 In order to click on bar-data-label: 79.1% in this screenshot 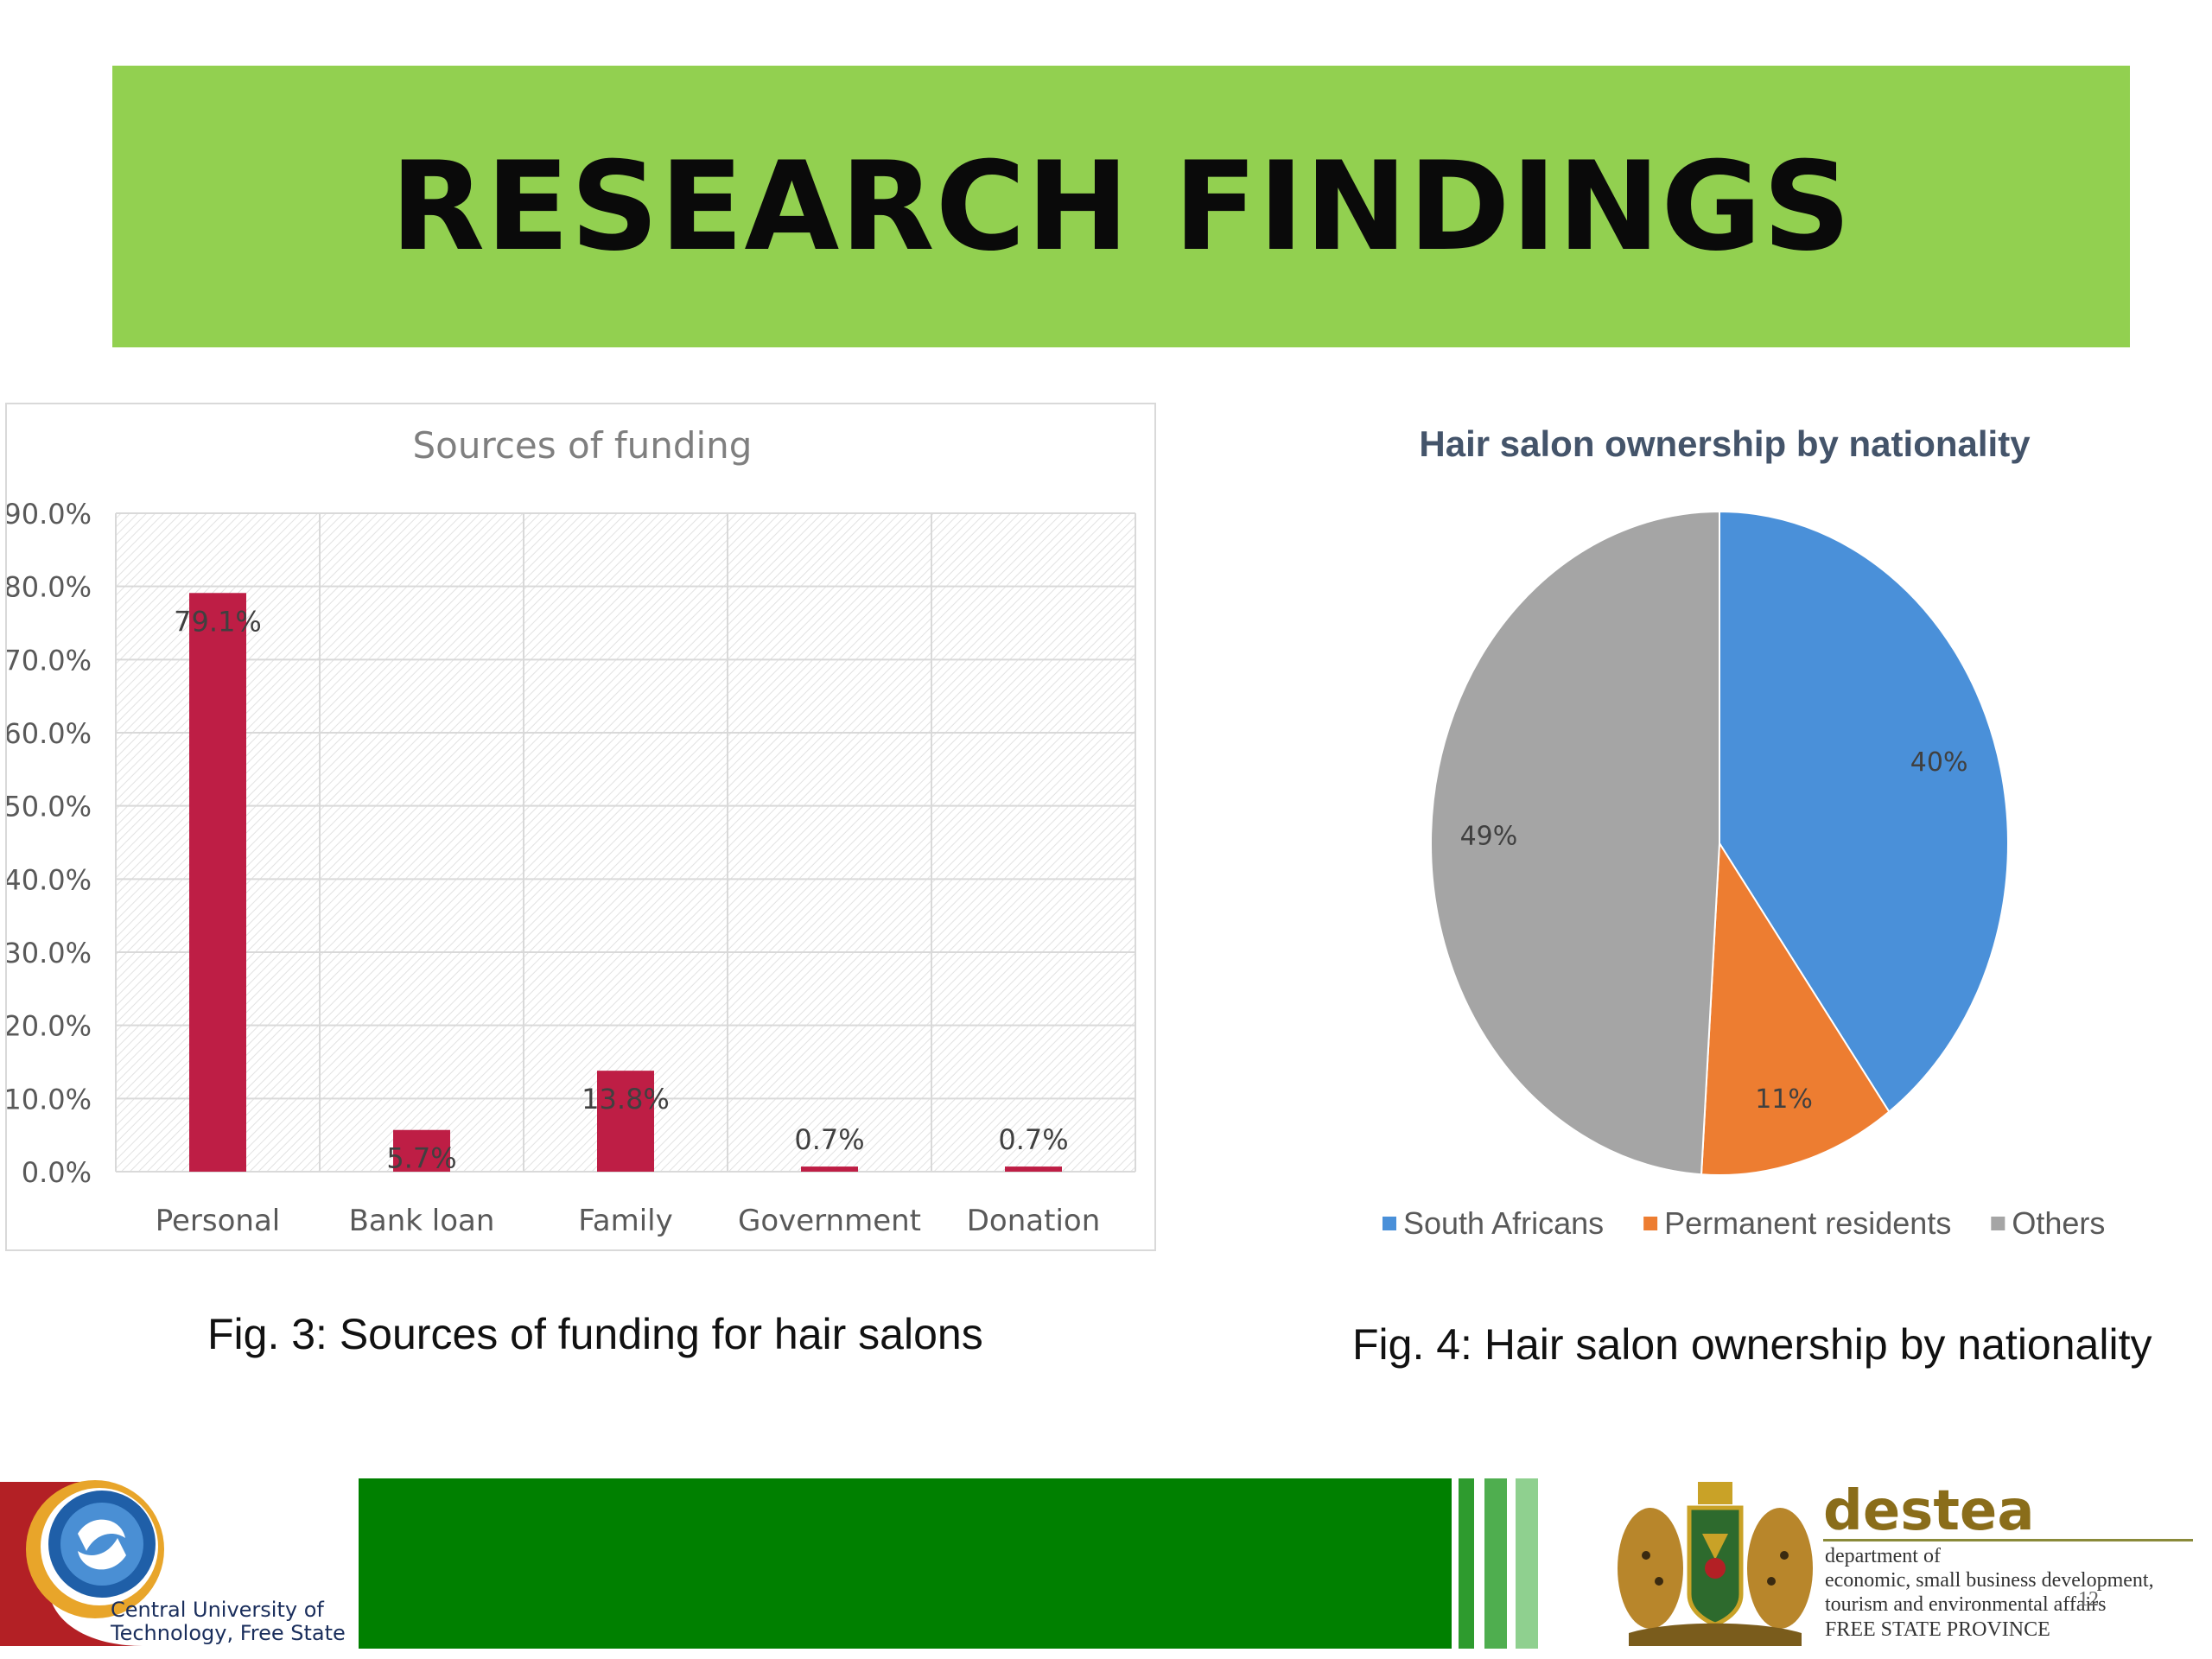, I will do `click(218, 621)`.